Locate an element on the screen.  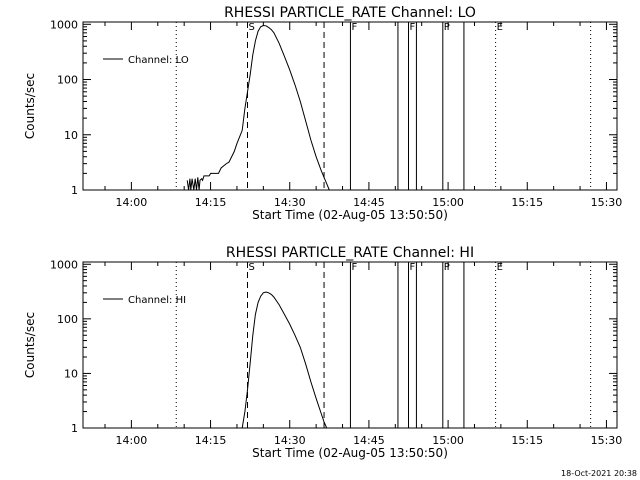
chart-title: RHESSI PARTICLE_RATE Channel: HI is located at coordinates (350, 253).